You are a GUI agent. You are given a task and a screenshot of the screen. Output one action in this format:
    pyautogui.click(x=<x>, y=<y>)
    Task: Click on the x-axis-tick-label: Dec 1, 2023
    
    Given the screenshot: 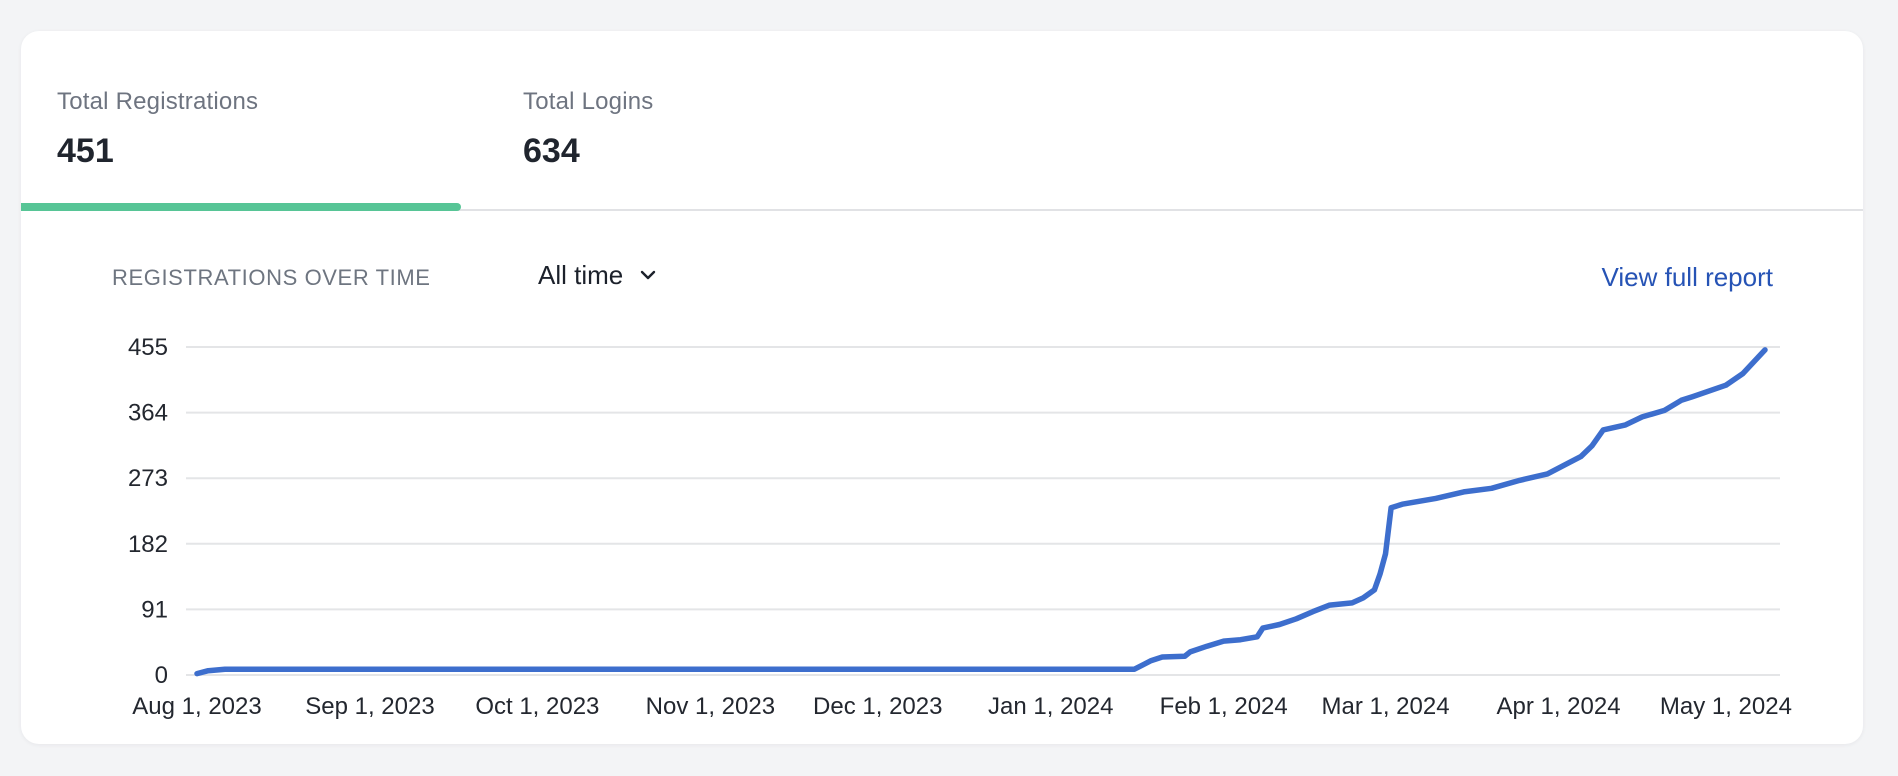 What is the action you would take?
    pyautogui.click(x=877, y=706)
    